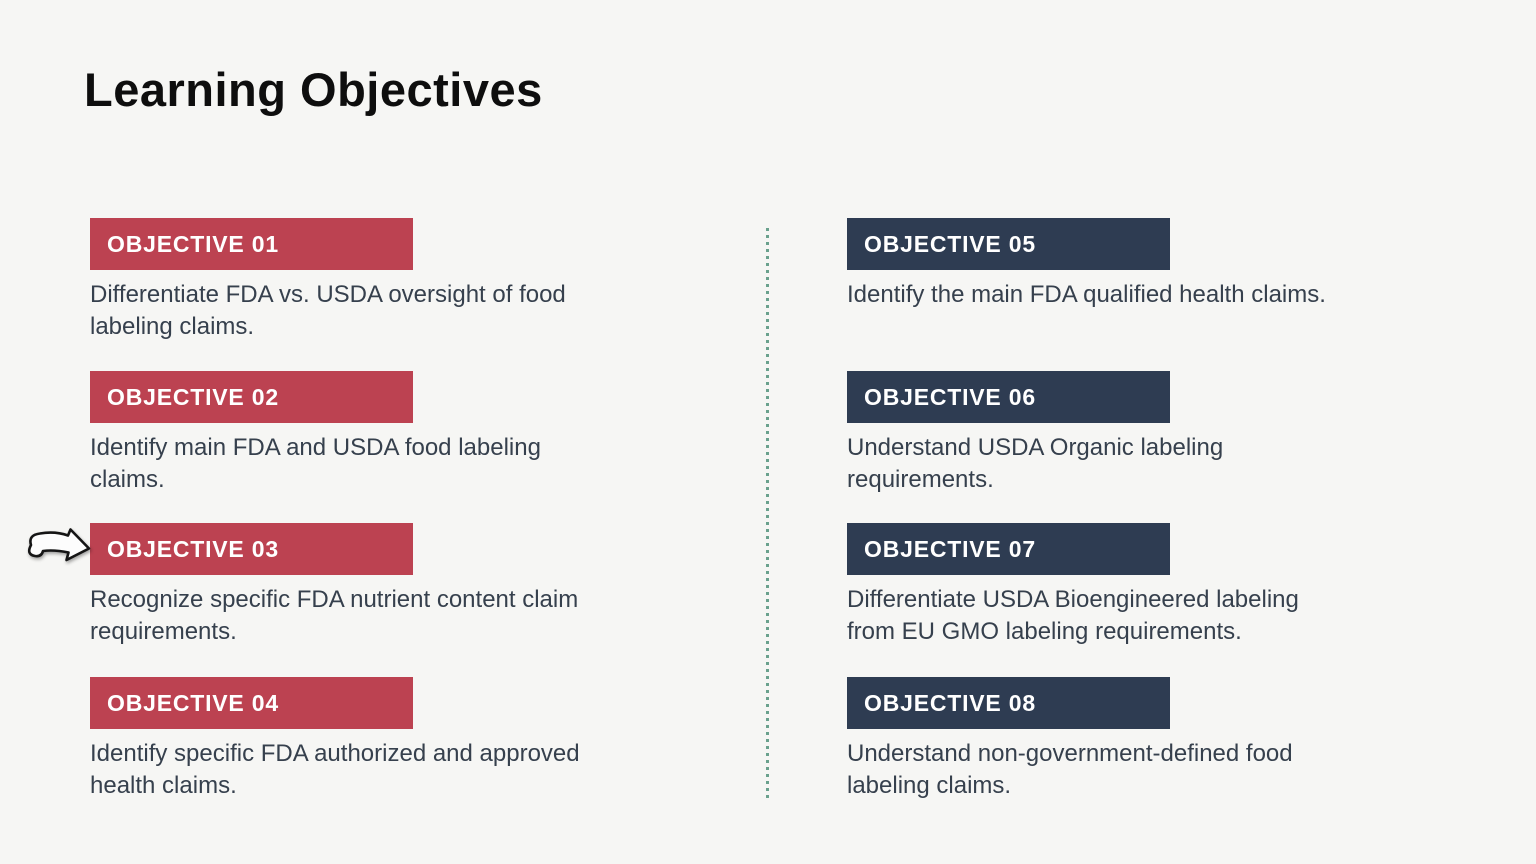  Describe the element at coordinates (313, 89) in the screenshot. I see `page-title: Learning Objectives` at that location.